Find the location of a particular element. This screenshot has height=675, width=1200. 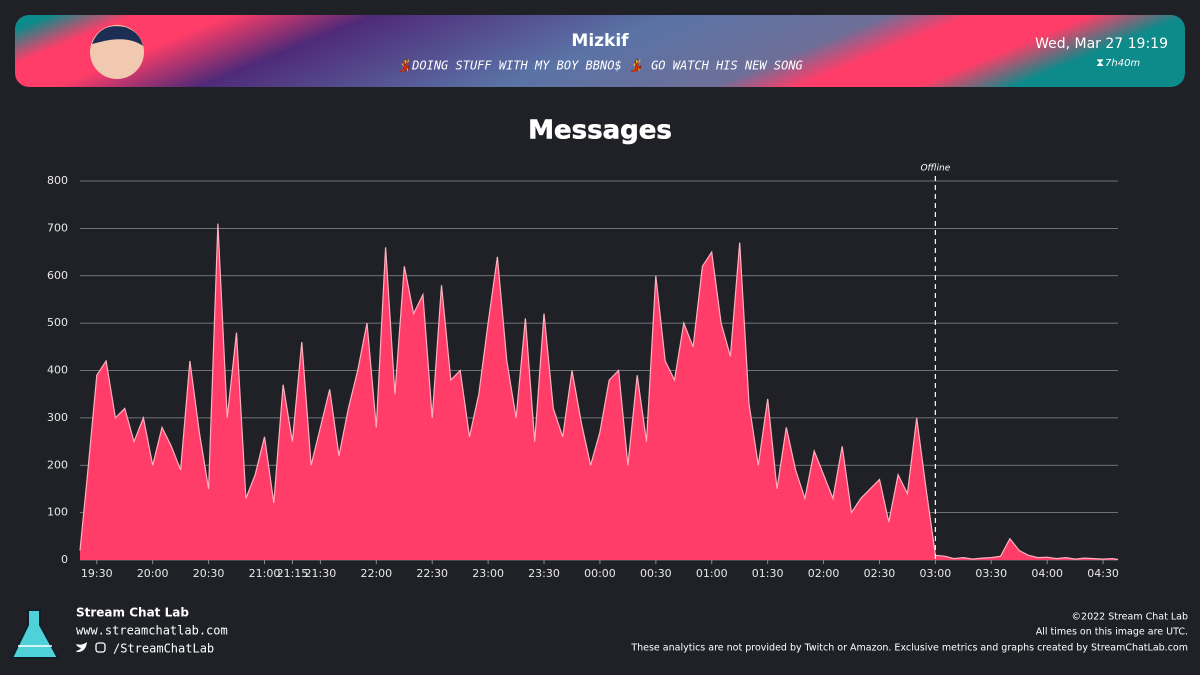

avatar-hat is located at coordinates (117, 36).